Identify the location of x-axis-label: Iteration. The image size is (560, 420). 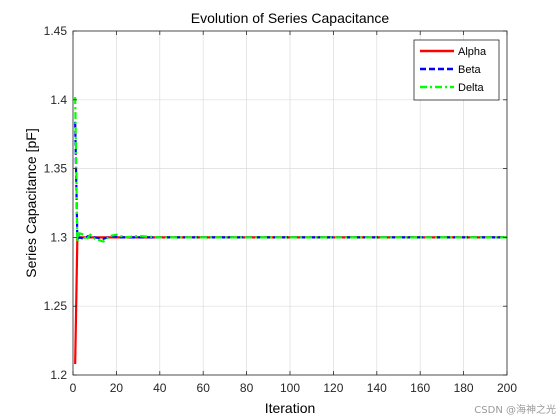
(290, 408).